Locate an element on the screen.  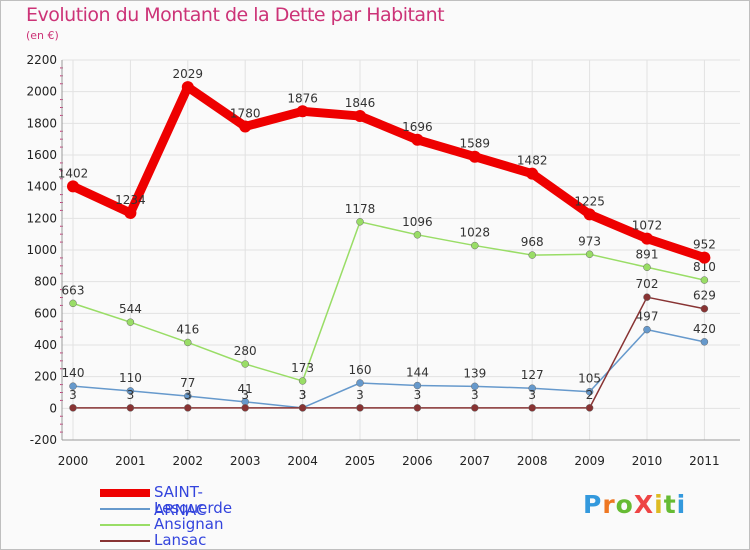
y-tick-label: 1200 is located at coordinates (41, 218).